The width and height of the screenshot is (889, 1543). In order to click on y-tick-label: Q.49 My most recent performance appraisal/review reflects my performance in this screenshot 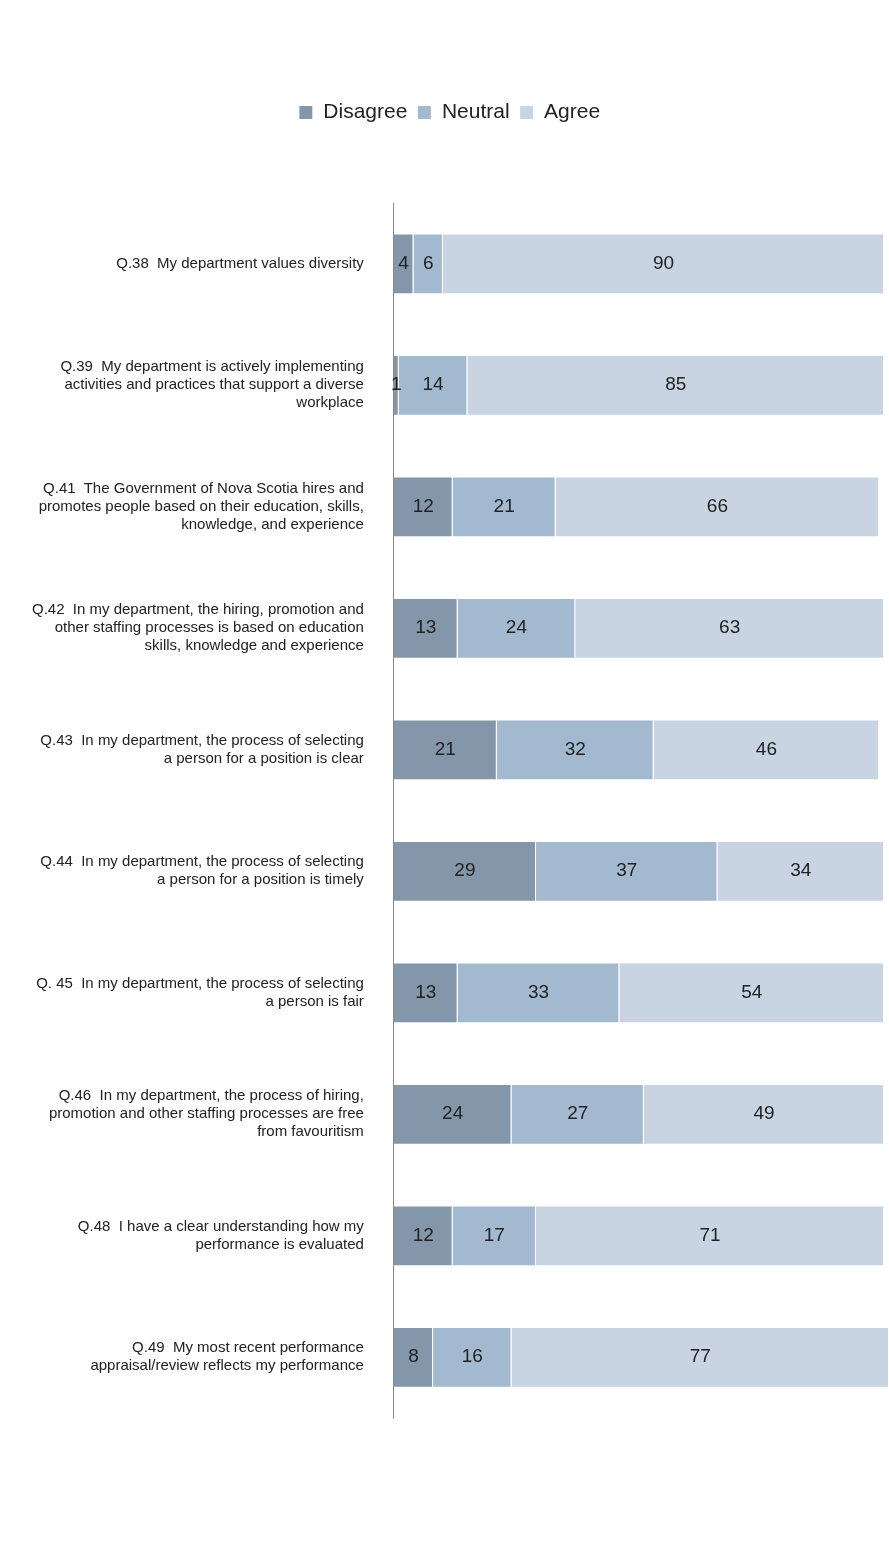, I will do `click(227, 1356)`.